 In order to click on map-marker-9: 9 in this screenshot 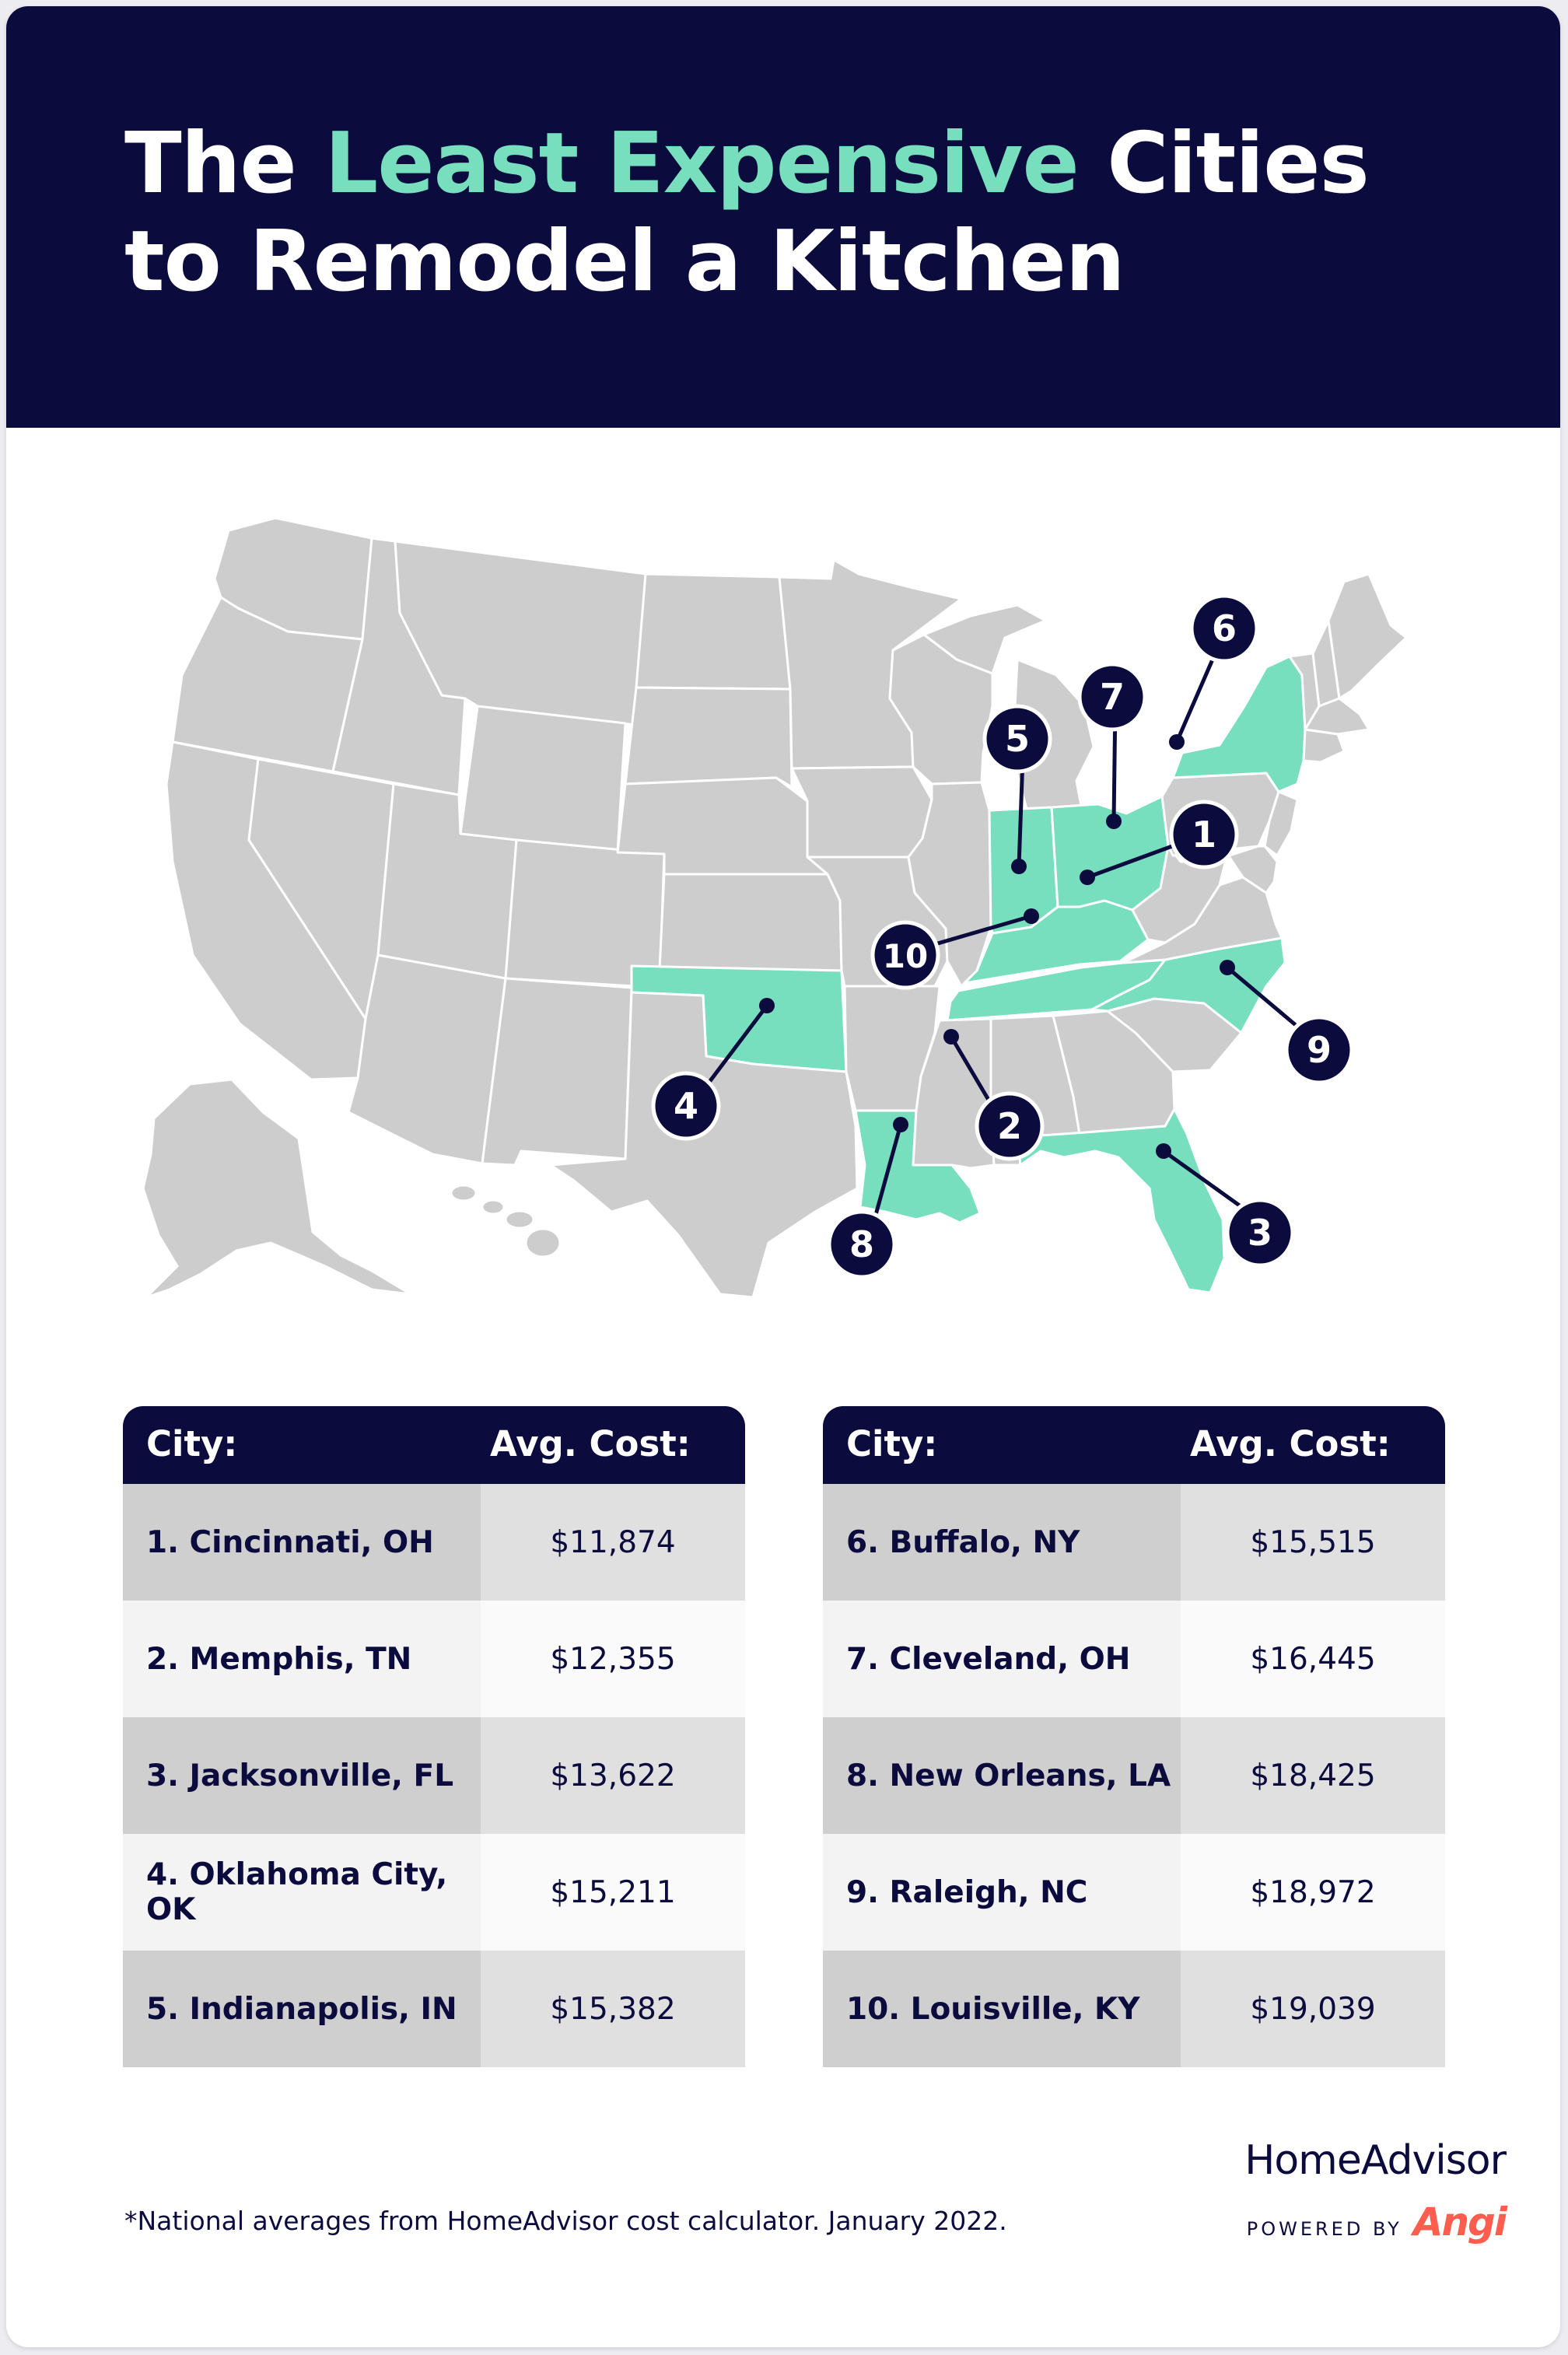, I will do `click(1319, 1050)`.